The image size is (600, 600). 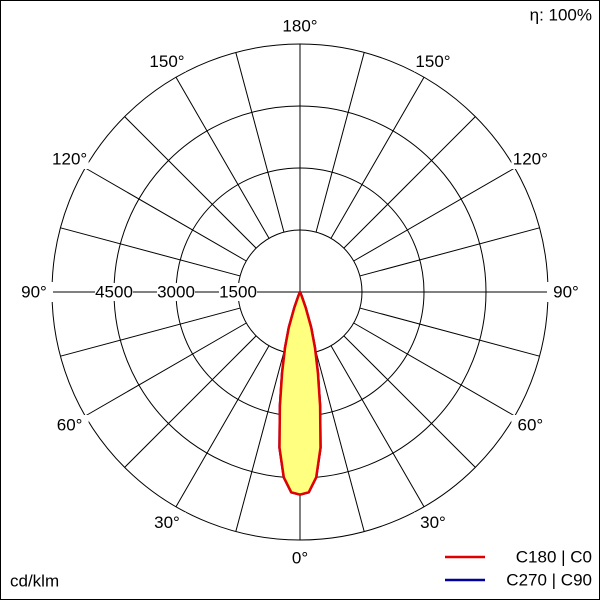 I want to click on ring-label: 4500, so click(x=114, y=291).